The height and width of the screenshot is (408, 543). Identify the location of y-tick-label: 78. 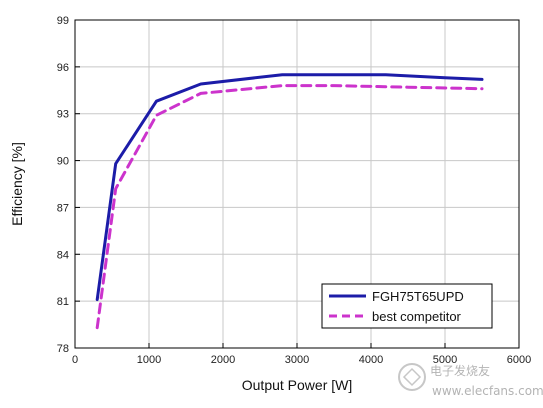
(63, 349).